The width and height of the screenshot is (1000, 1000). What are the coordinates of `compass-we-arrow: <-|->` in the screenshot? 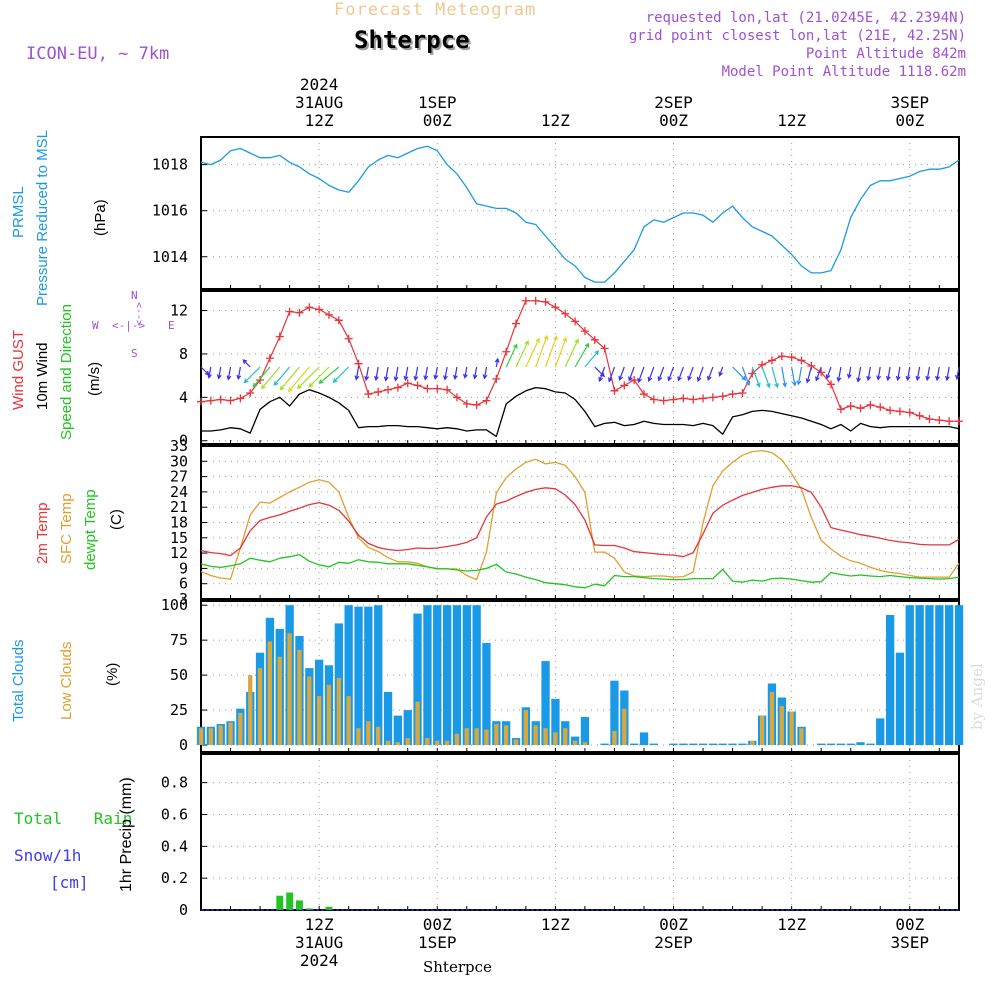 It's located at (129, 325).